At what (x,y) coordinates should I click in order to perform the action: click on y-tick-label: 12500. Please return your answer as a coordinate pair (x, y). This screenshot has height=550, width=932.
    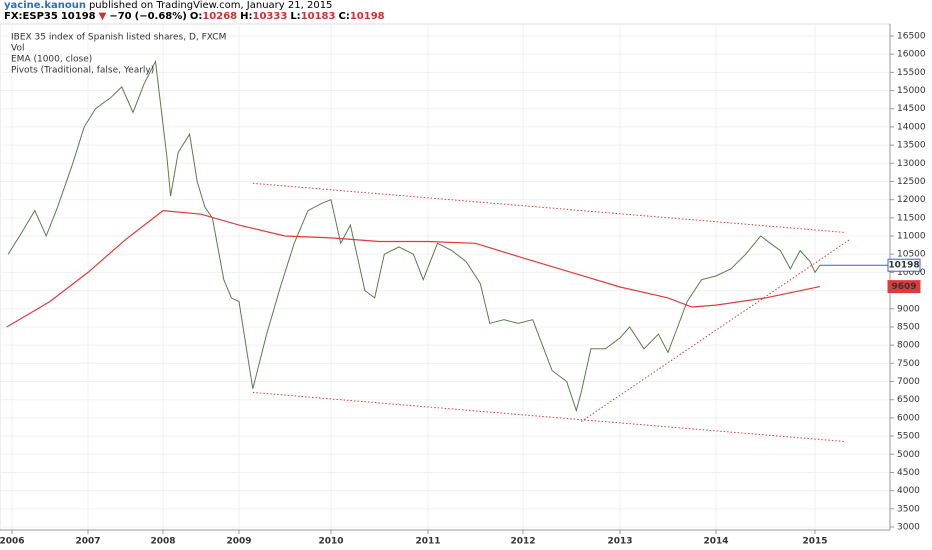
    Looking at the image, I should click on (911, 182).